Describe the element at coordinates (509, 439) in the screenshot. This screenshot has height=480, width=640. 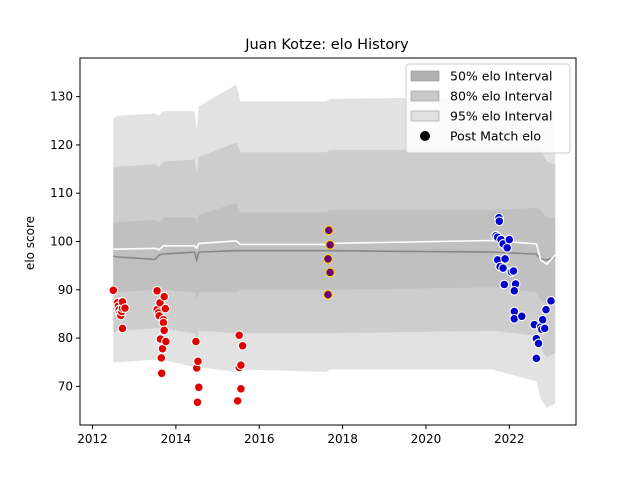
I see `x-tick-label: 2022` at that location.